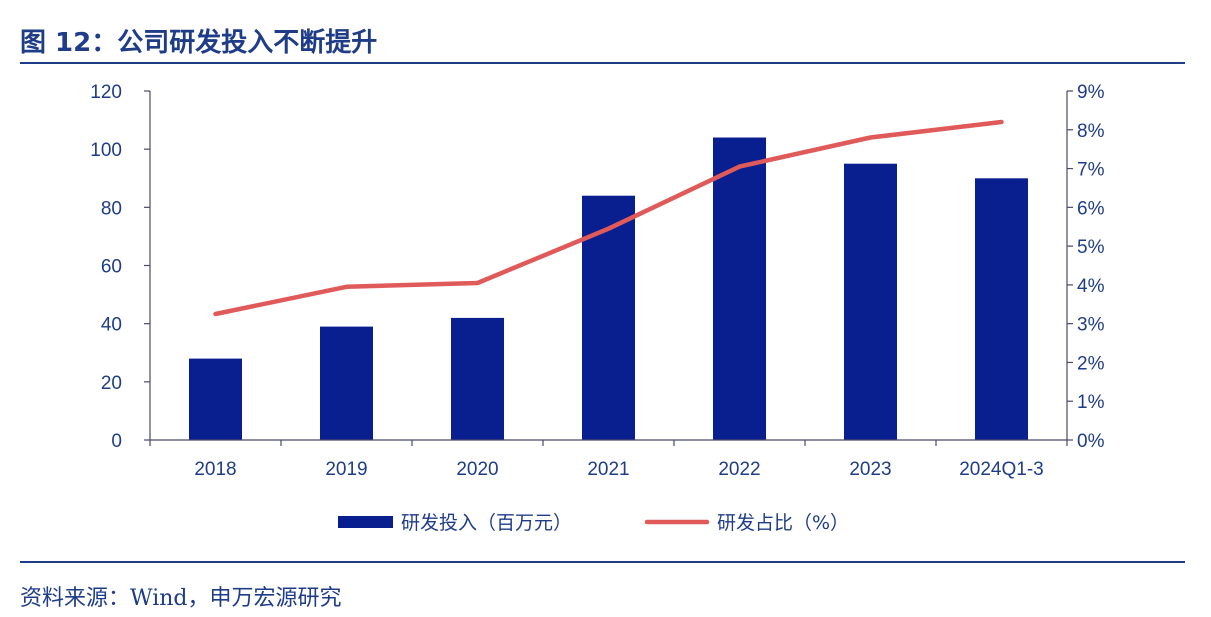 This screenshot has height=617, width=1211. I want to click on bar-2021, so click(608, 317).